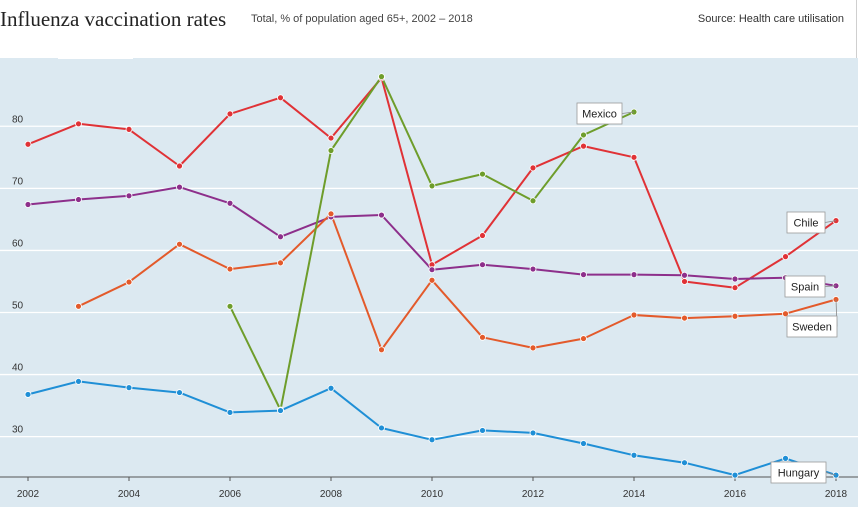  What do you see at coordinates (634, 494) in the screenshot?
I see `x-tick-label: 2014` at bounding box center [634, 494].